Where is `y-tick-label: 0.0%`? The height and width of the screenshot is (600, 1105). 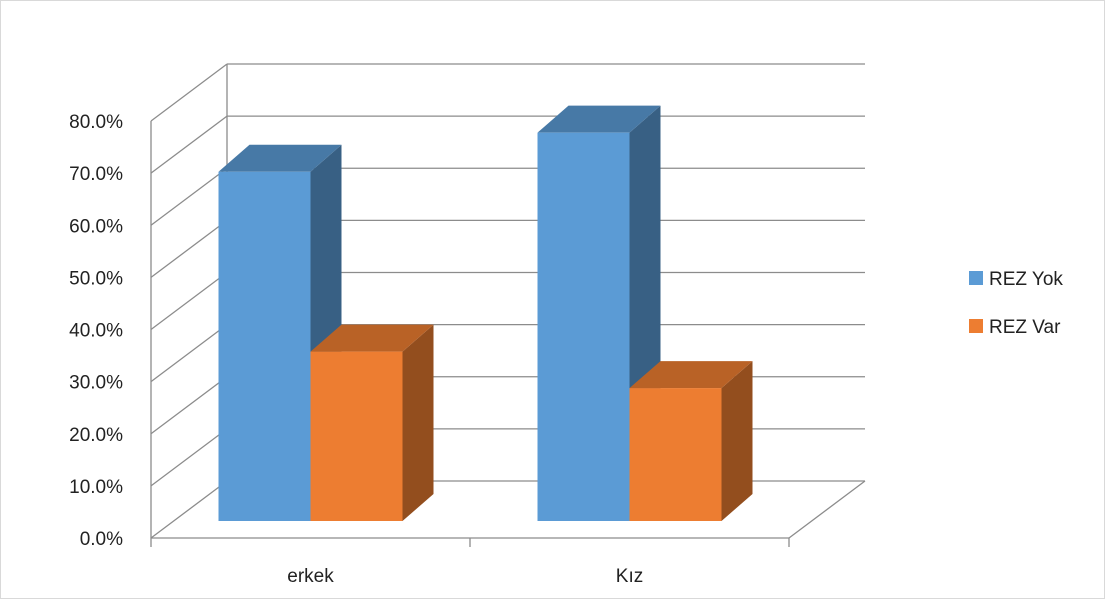 y-tick-label: 0.0% is located at coordinates (101, 539).